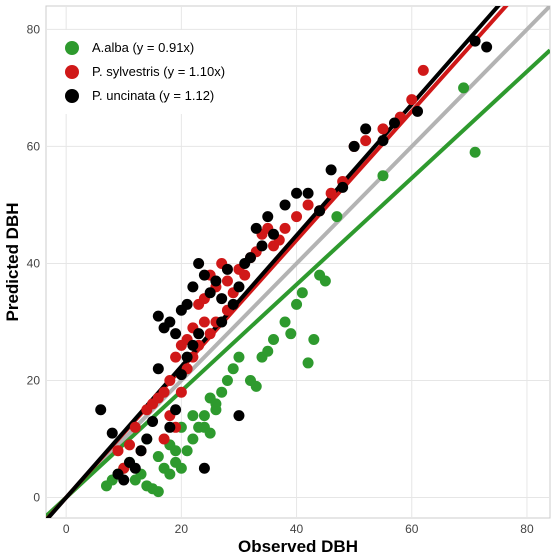 Image resolution: width=556 pixels, height=560 pixels. I want to click on legend-label-a-alba: A.alba (y = 0.91x), so click(143, 47).